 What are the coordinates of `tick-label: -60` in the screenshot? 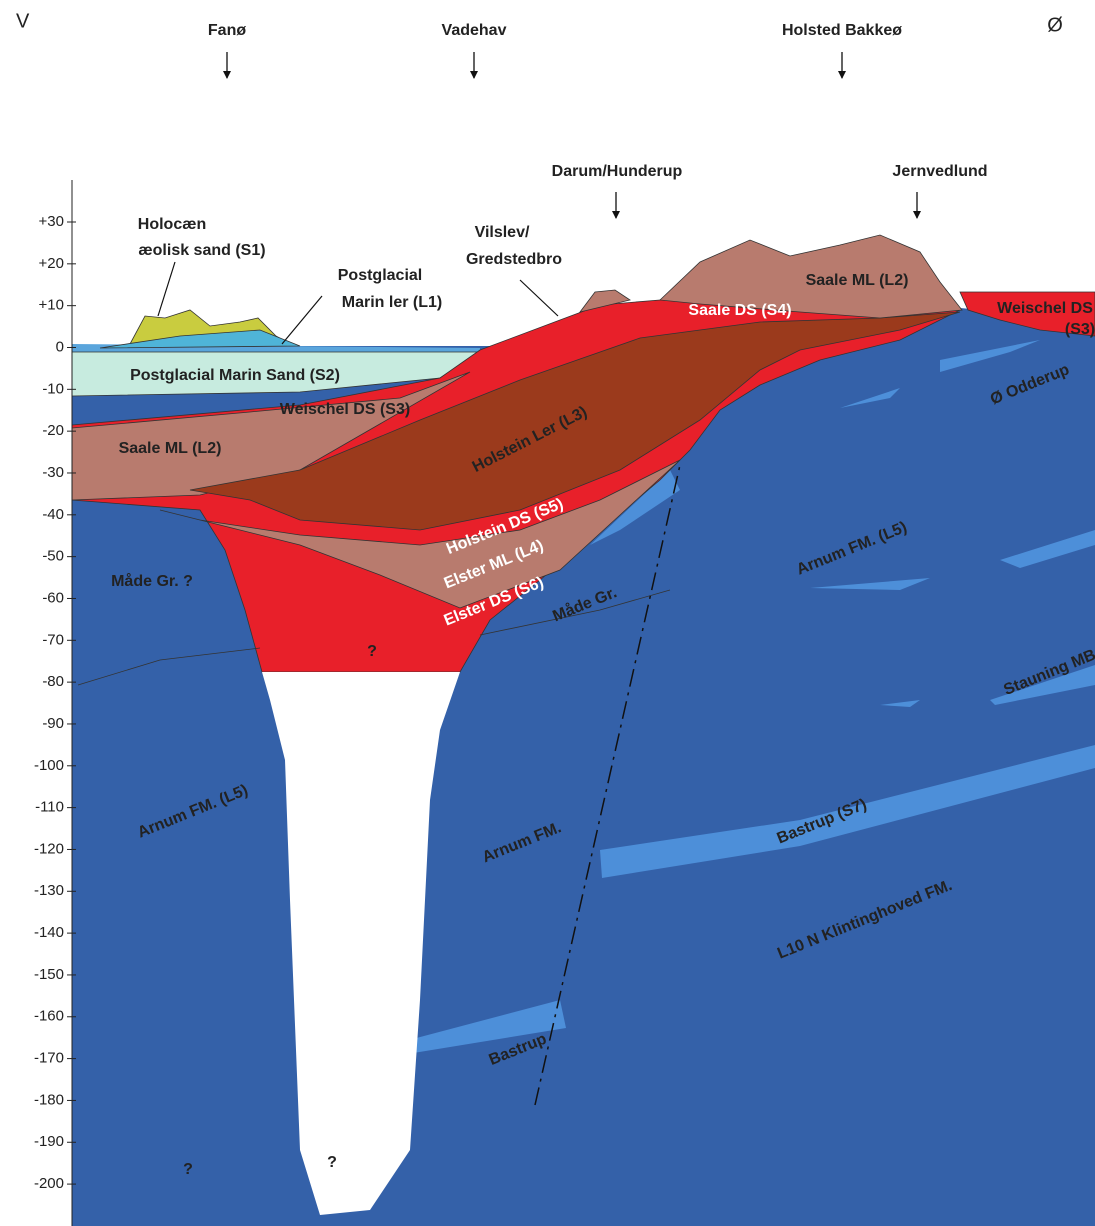 It's located at (53, 597).